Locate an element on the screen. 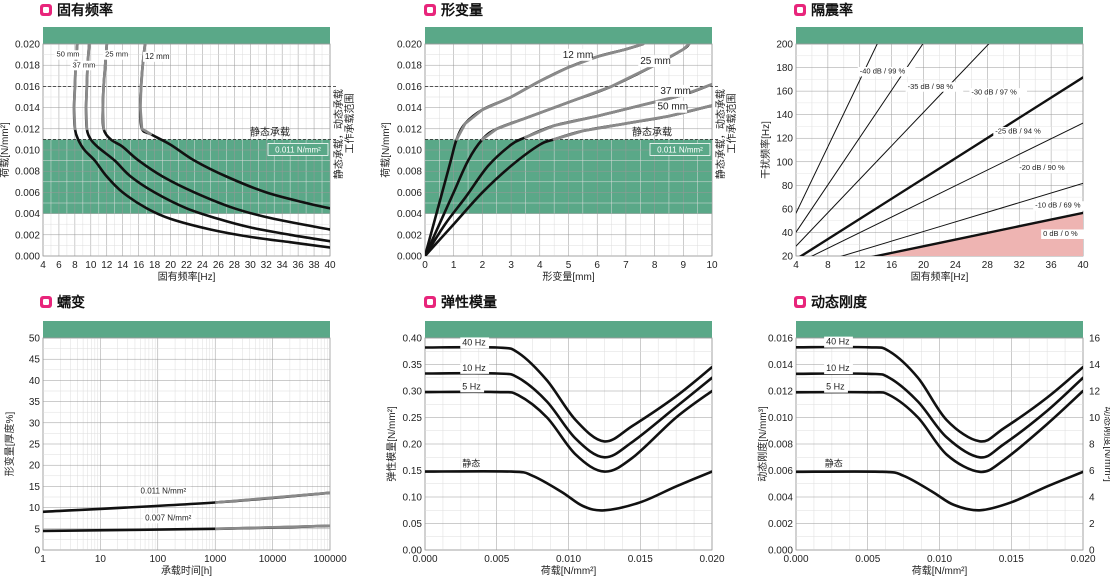  y-tick-label: 160 is located at coordinates (784, 92).